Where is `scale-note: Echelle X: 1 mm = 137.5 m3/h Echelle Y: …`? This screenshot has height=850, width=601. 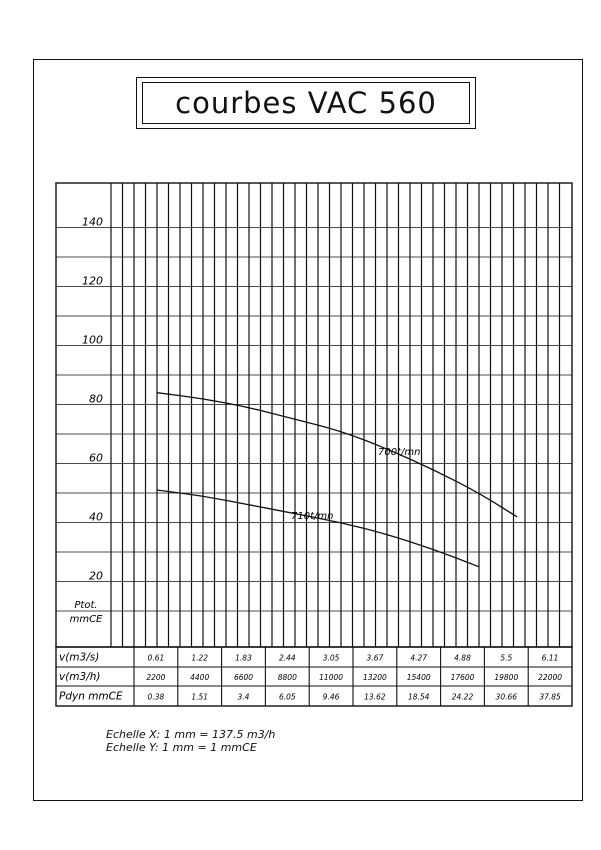 scale-note: Echelle X: 1 mm = 137.5 m3/h Echelle Y: … is located at coordinates (190, 741).